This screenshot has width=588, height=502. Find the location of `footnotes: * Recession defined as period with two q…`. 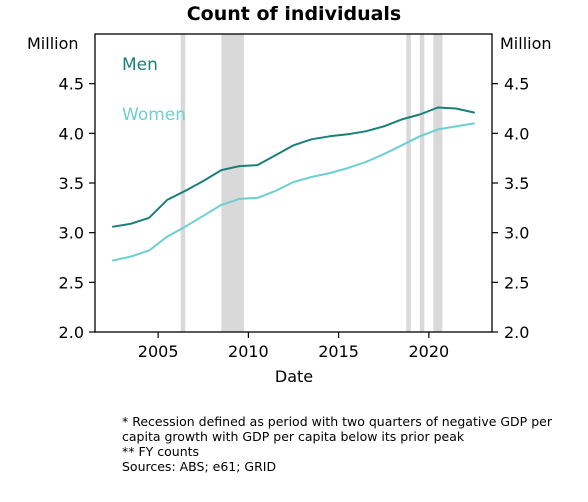

footnotes: * Recession defined as period with two q… is located at coordinates (342, 444).